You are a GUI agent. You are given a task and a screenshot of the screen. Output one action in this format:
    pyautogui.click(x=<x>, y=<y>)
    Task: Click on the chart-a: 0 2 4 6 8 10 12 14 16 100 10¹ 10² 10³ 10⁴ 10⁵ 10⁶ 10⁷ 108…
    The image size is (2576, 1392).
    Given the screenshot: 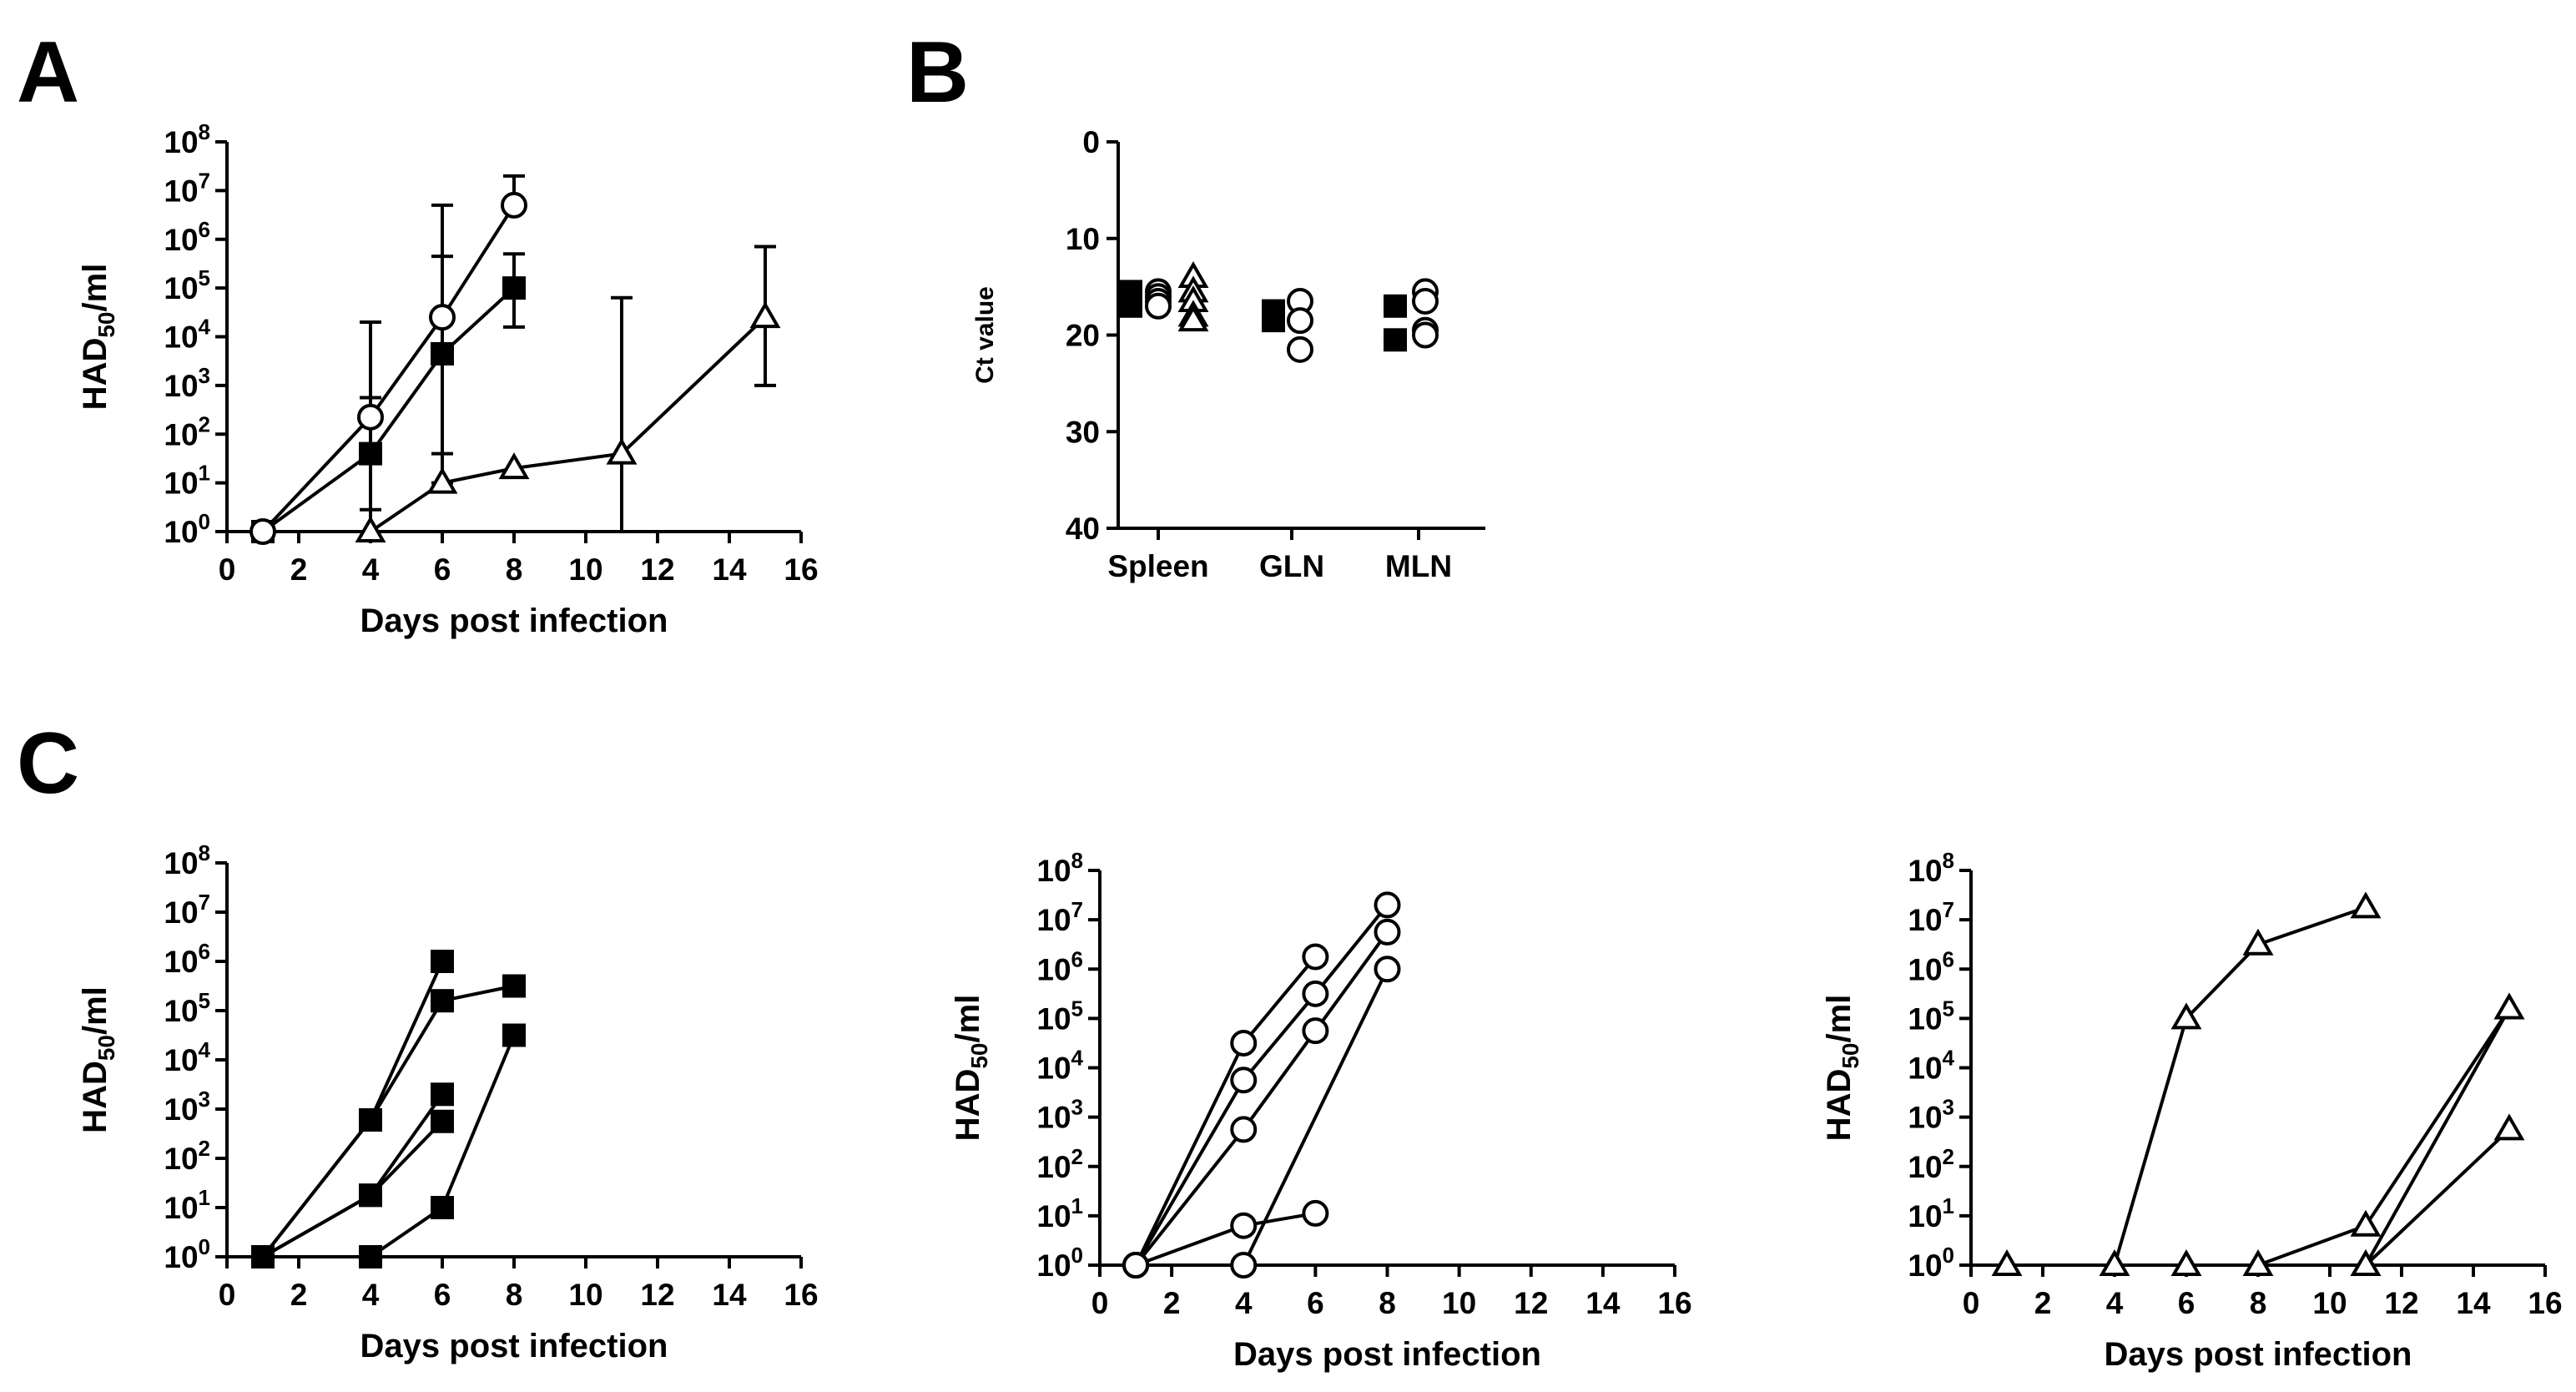 What is the action you would take?
    pyautogui.click(x=448, y=379)
    